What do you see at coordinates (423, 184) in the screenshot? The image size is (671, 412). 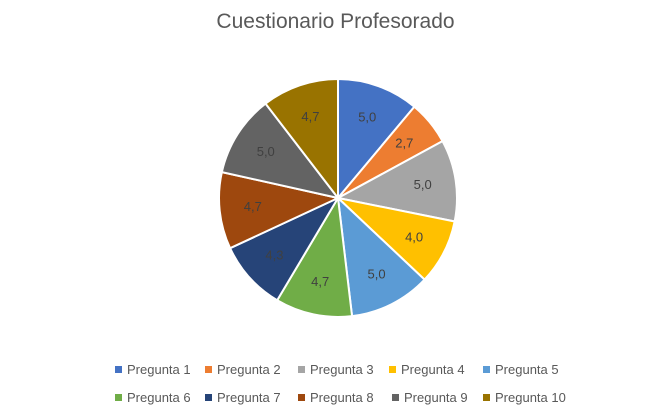 I see `data-label-3: 5,0` at bounding box center [423, 184].